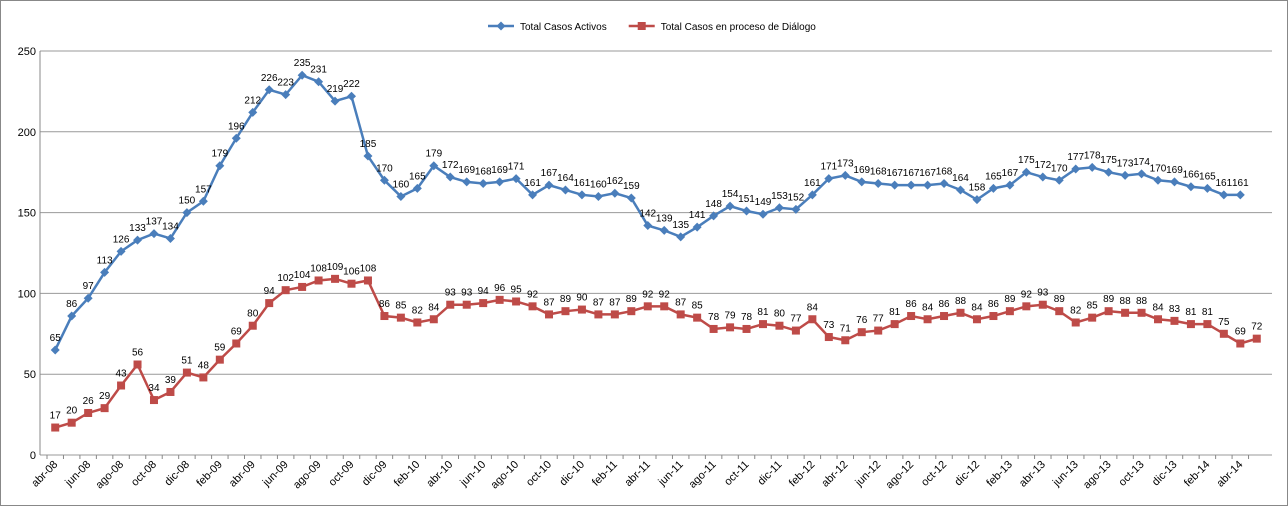  I want to click on data-label: 172, so click(450, 165).